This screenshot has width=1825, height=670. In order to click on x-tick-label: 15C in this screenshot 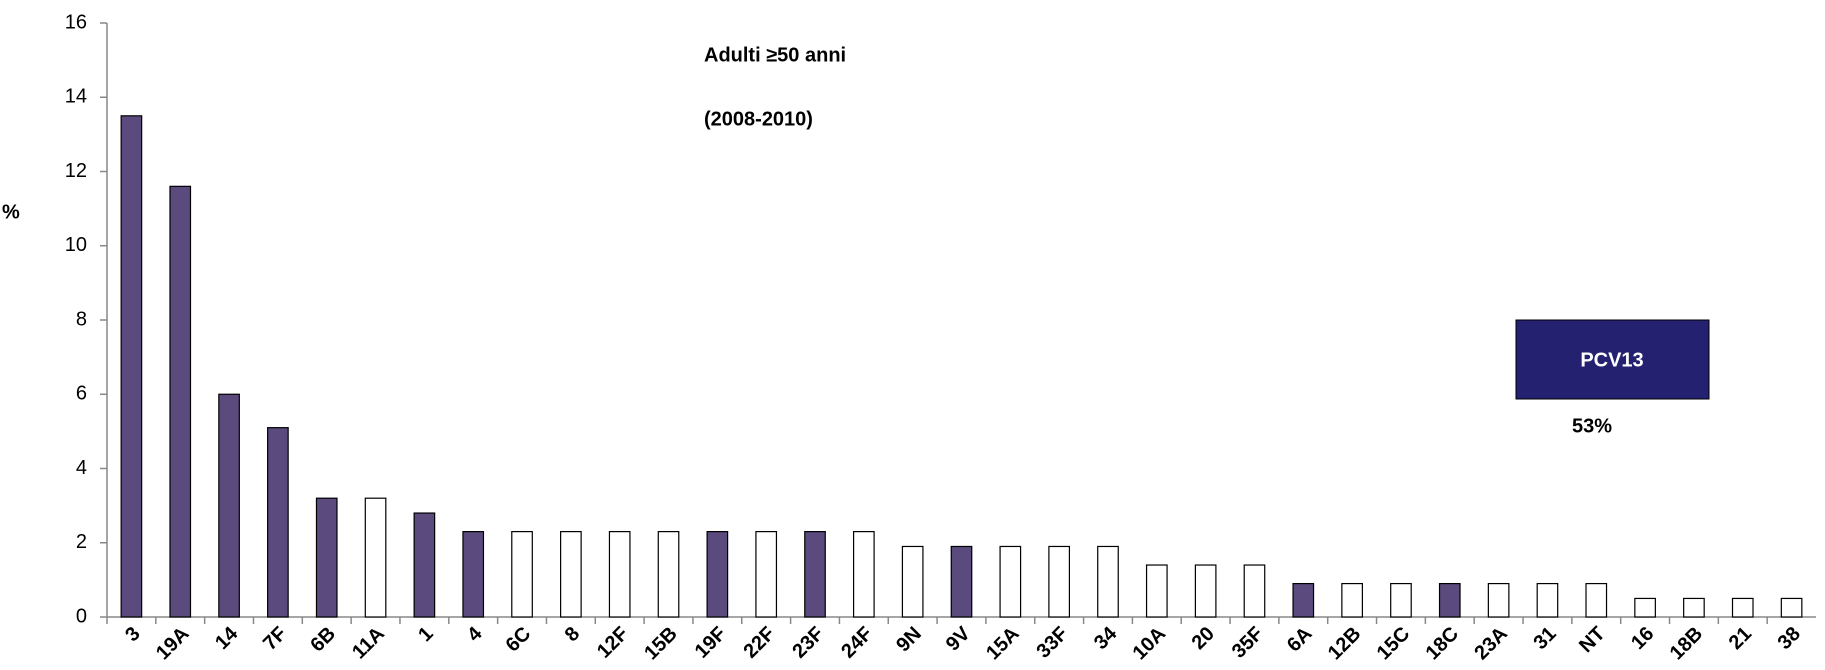, I will do `click(1394, 644)`.